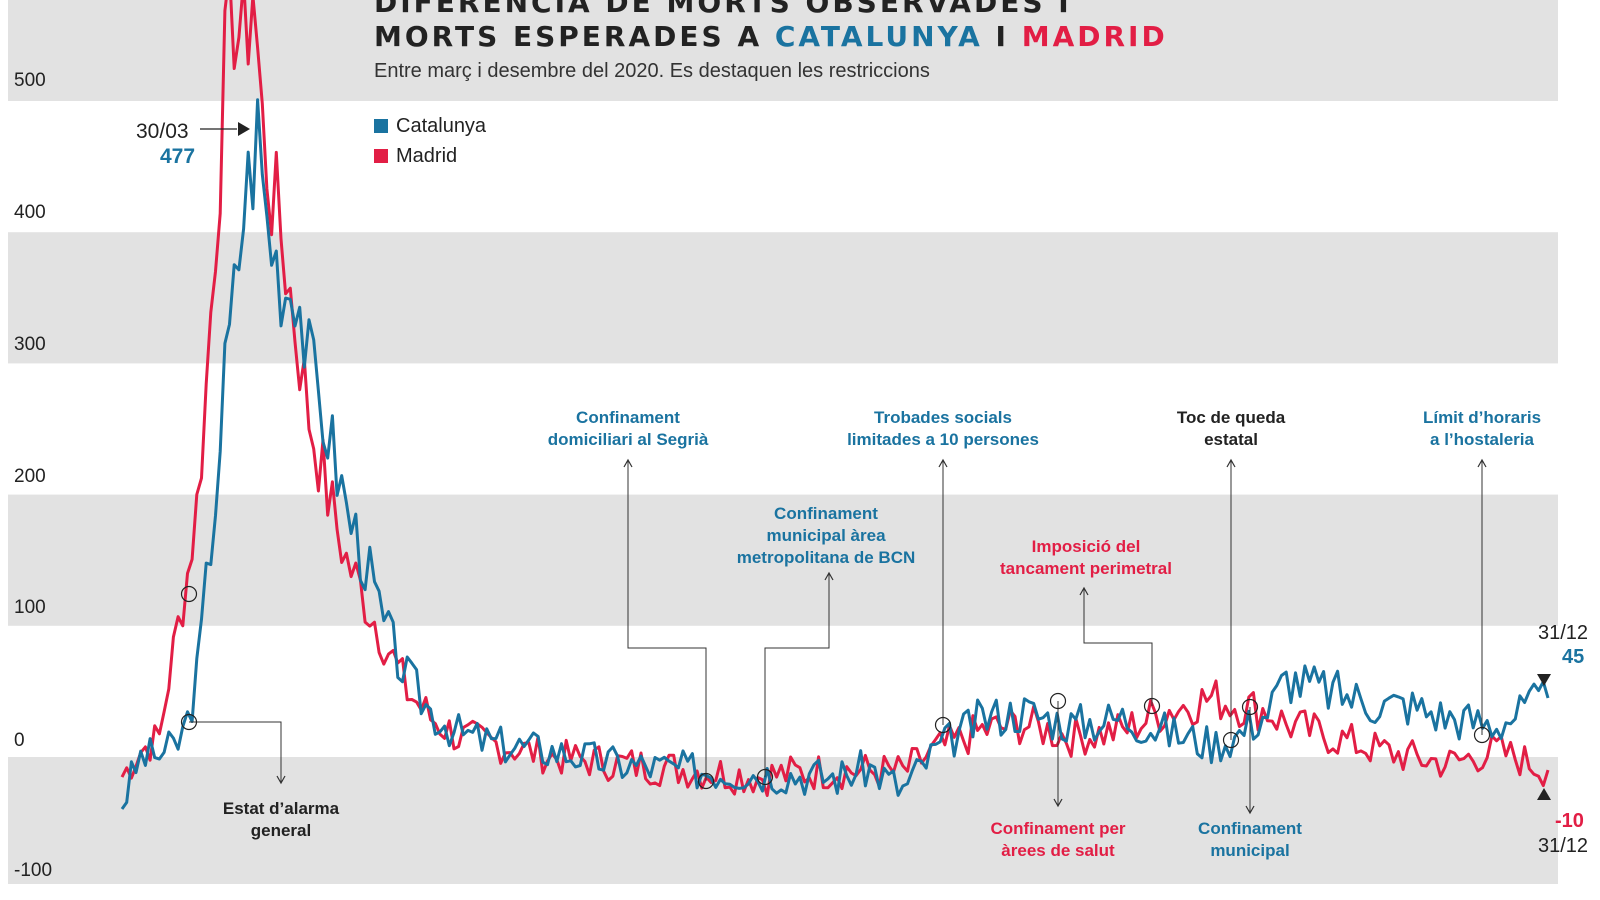  Describe the element at coordinates (1231, 740) in the screenshot. I see `event-marker-toc` at that location.